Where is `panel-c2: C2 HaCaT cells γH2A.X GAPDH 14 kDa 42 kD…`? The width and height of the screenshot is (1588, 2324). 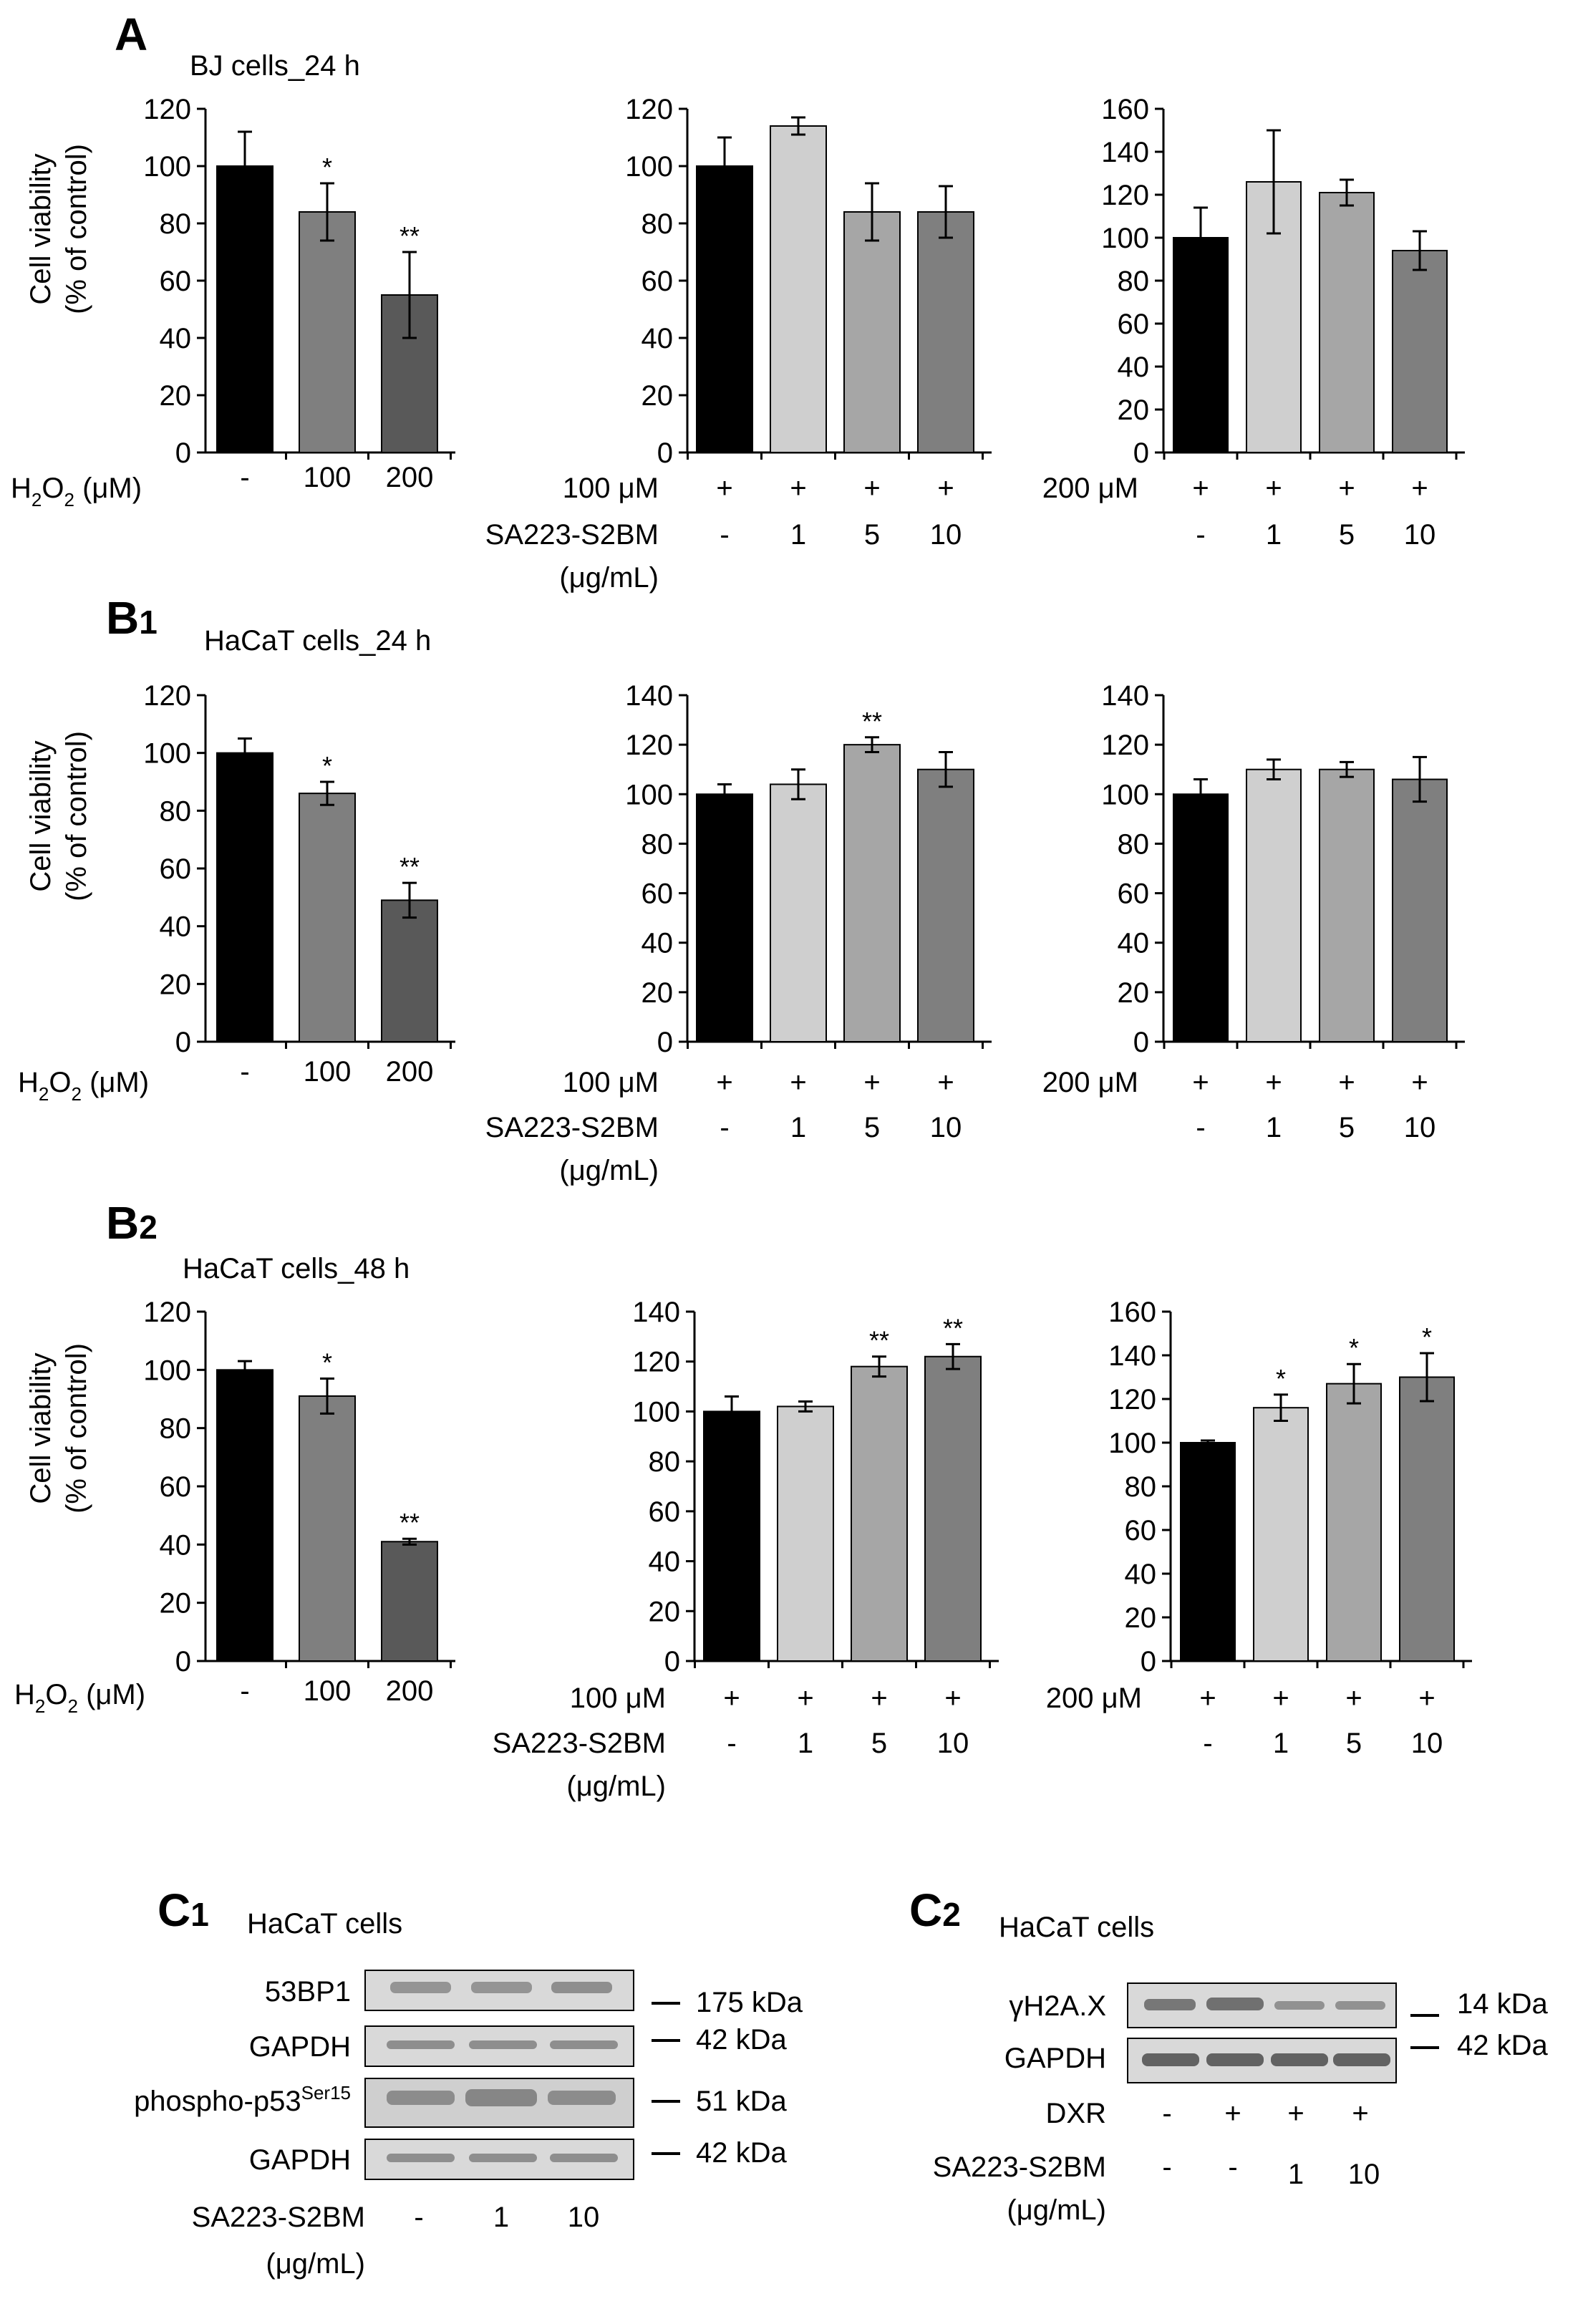 panel-c2: C2 HaCaT cells γH2A.X GAPDH 14 kDa 42 kD… is located at coordinates (1228, 2055).